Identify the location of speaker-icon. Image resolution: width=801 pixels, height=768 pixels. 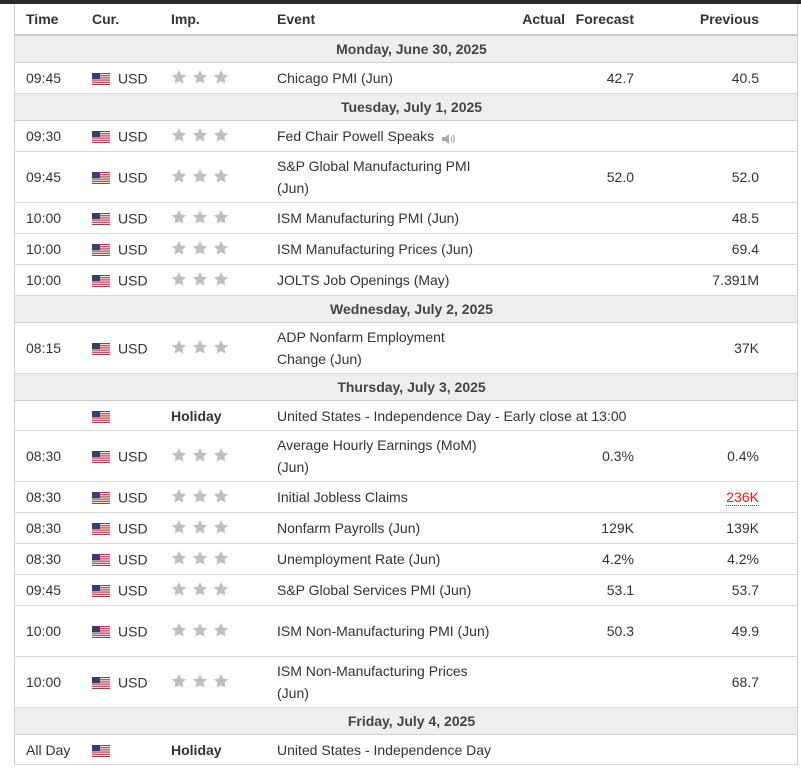
(448, 137).